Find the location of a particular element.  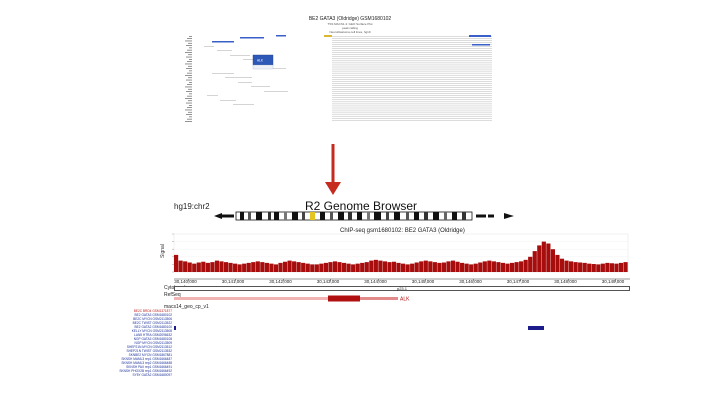

track-name-item: BE2 GATA3 GSM1680102 is located at coordinates (153, 315).